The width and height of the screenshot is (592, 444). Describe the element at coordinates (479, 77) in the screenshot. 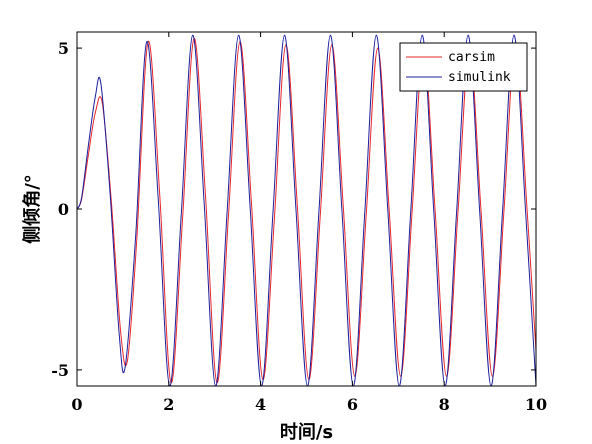

I see `legend-label-simulink: simulink` at that location.